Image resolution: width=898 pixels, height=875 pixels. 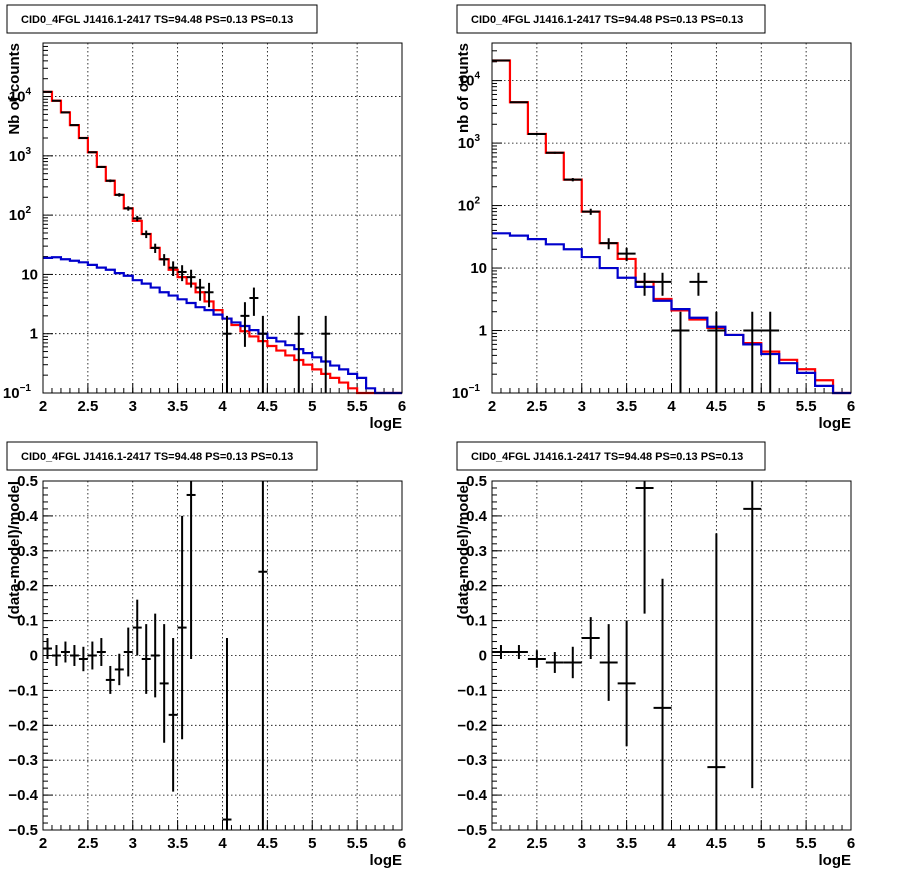 What do you see at coordinates (463, 550) in the screenshot?
I see `y-axis-label: (data-model)/model` at bounding box center [463, 550].